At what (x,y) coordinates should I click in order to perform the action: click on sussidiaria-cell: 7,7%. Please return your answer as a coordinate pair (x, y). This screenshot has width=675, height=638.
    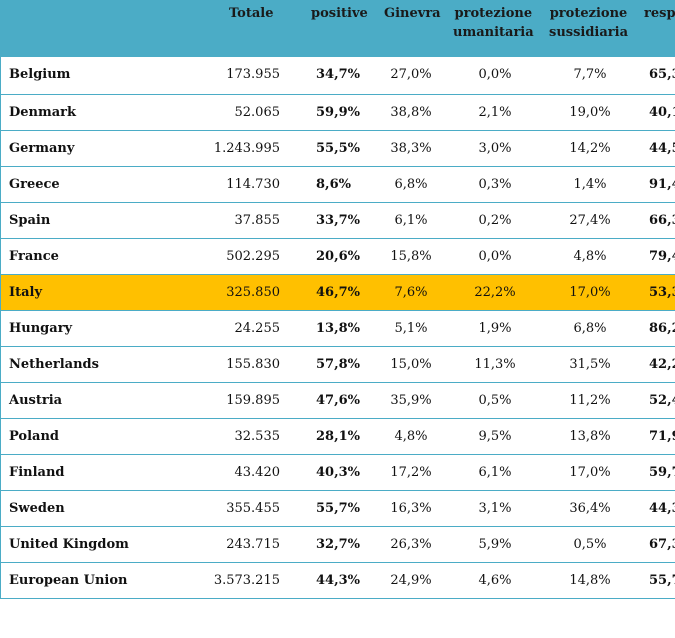
    Looking at the image, I should click on (590, 74).